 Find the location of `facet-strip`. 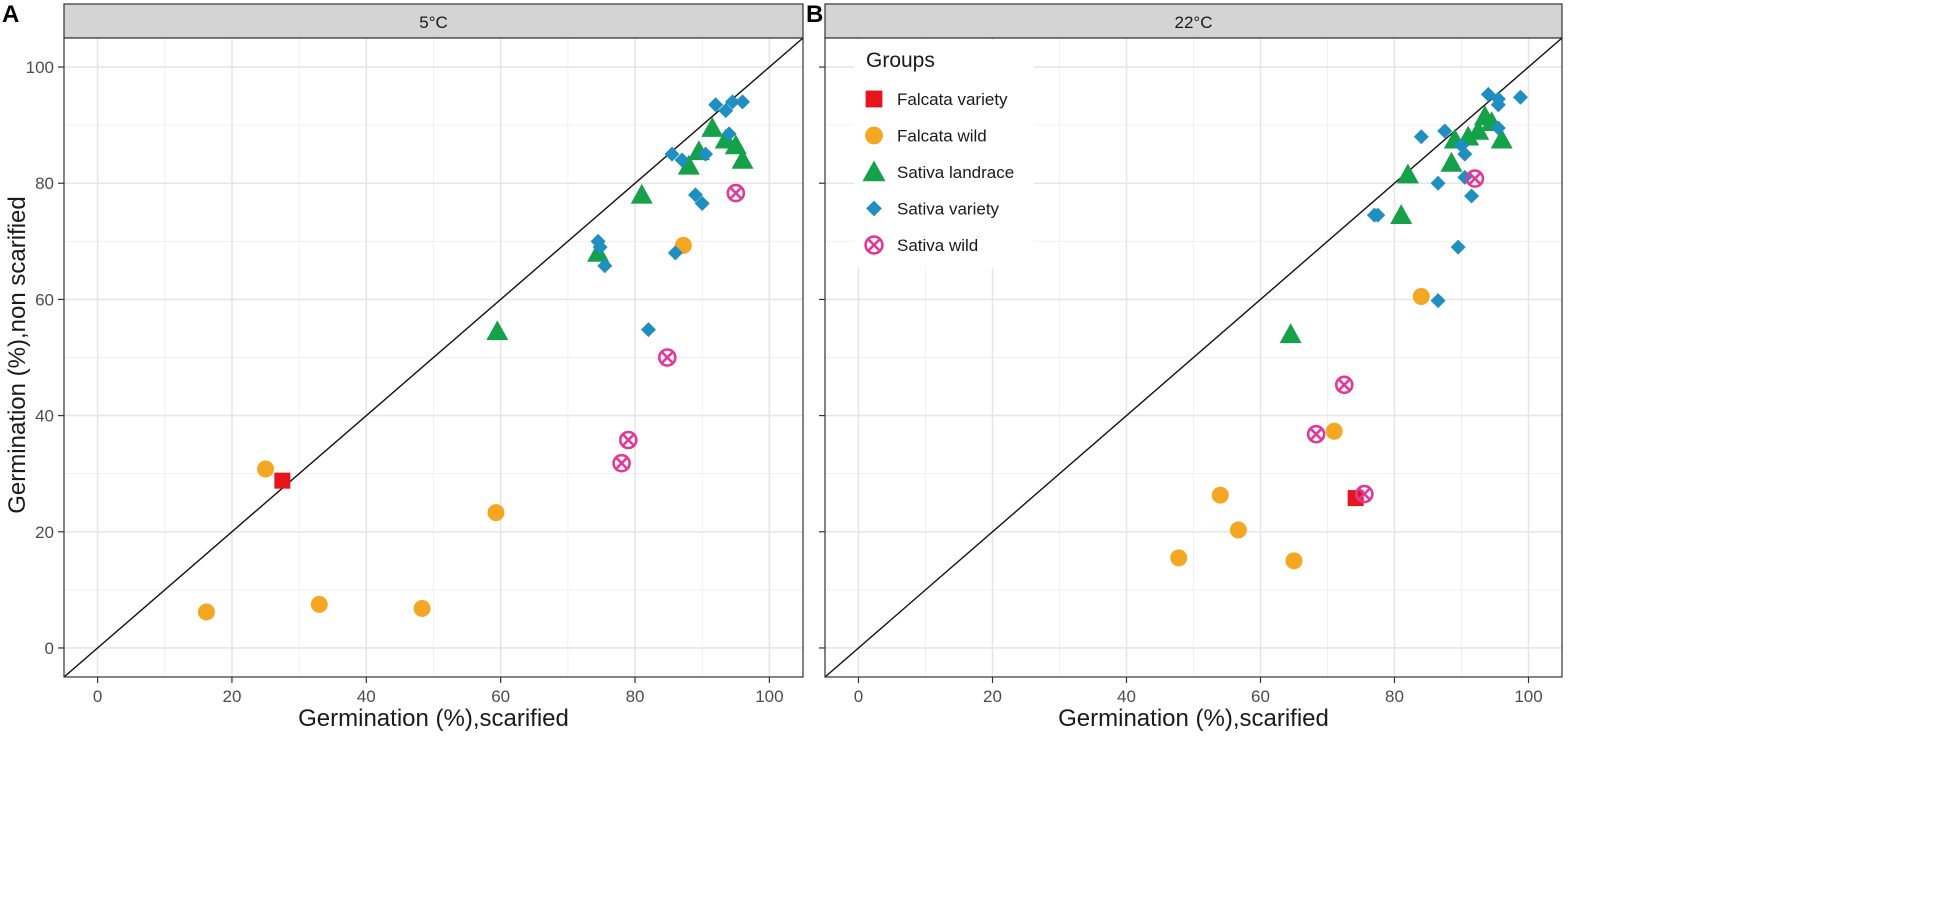

facet-strip is located at coordinates (433, 21).